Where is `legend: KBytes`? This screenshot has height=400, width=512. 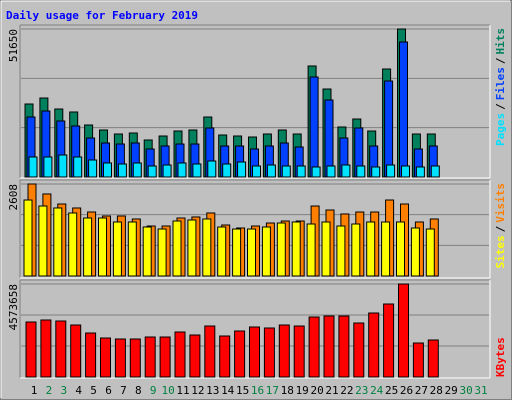 legend: KBytes is located at coordinates (500, 357).